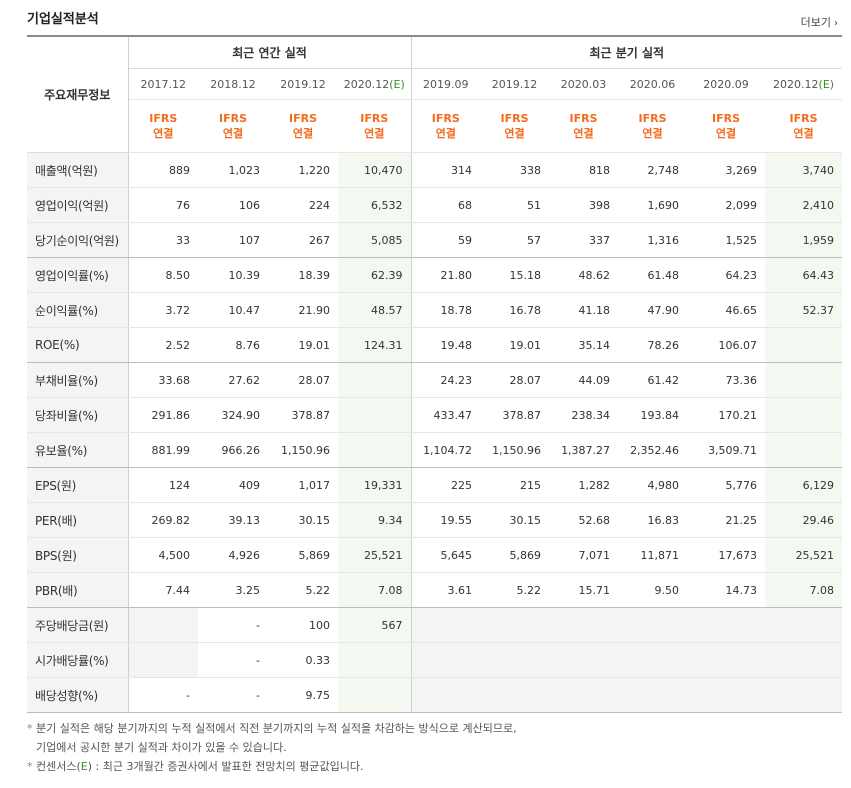 This screenshot has width=851, height=788. I want to click on quarter-value-cell: 7,071, so click(584, 555).